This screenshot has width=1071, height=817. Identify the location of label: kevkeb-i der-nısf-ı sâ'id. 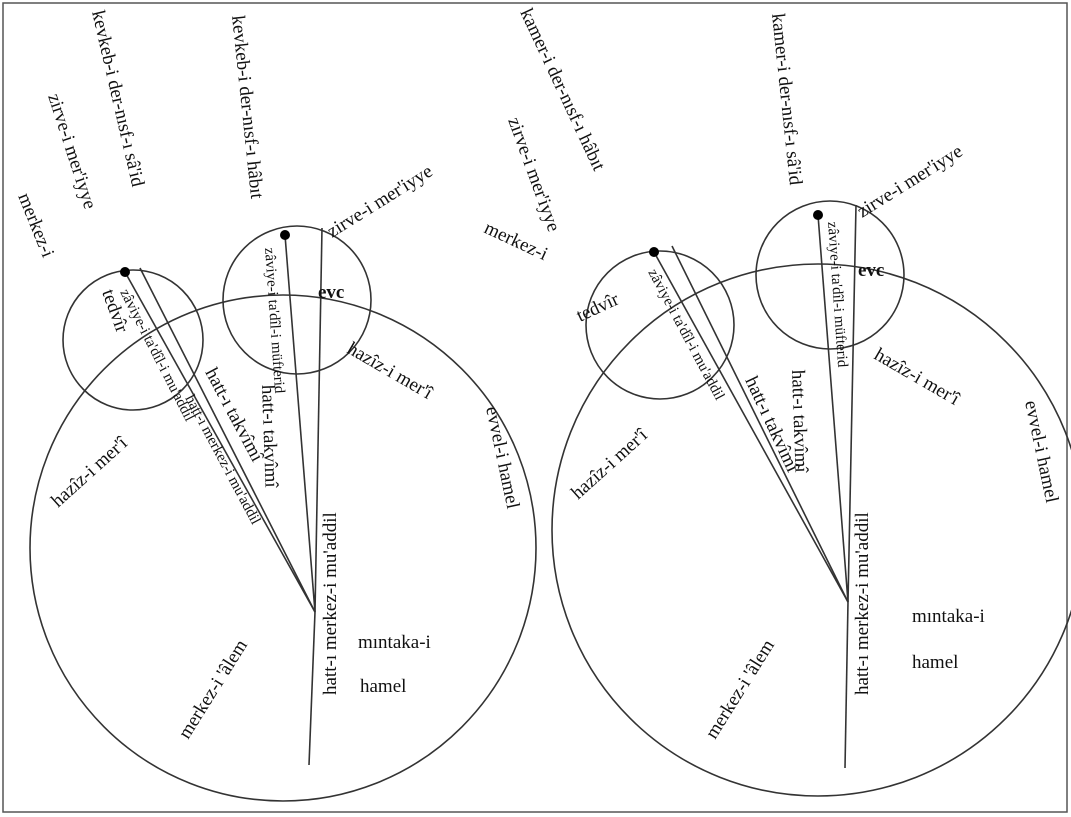
(117, 98).